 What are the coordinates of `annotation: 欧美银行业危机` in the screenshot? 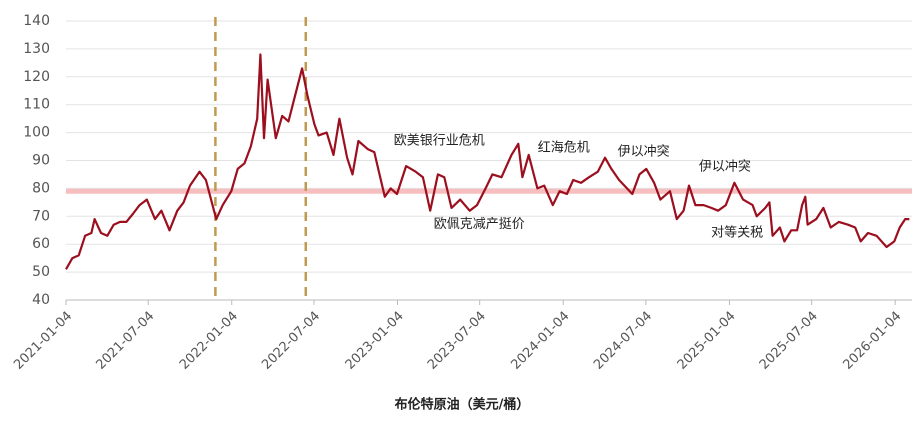 It's located at (439, 140).